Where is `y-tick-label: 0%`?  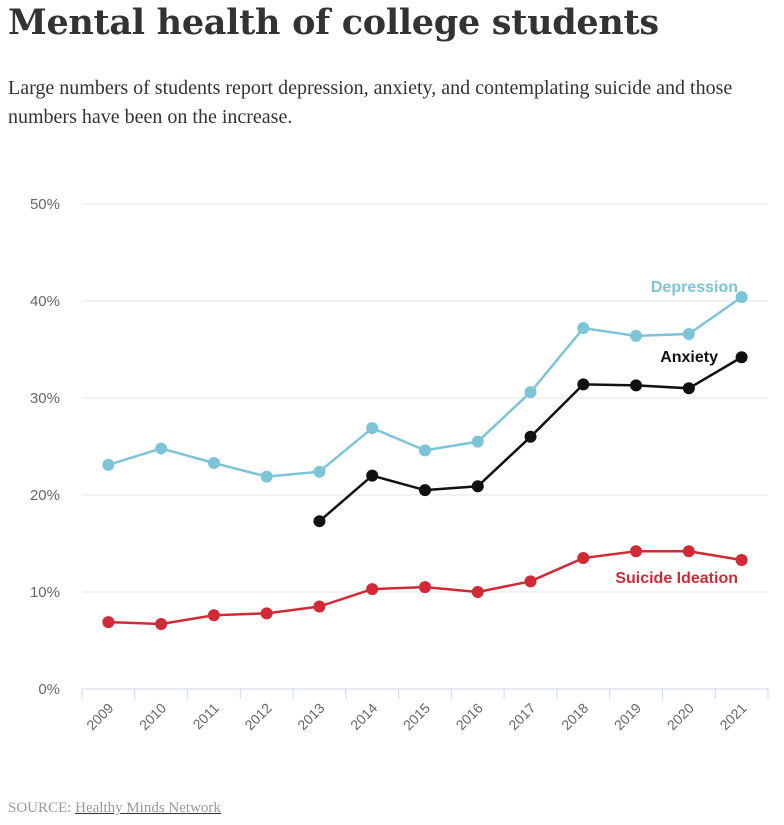
y-tick-label: 0% is located at coordinates (49, 689).